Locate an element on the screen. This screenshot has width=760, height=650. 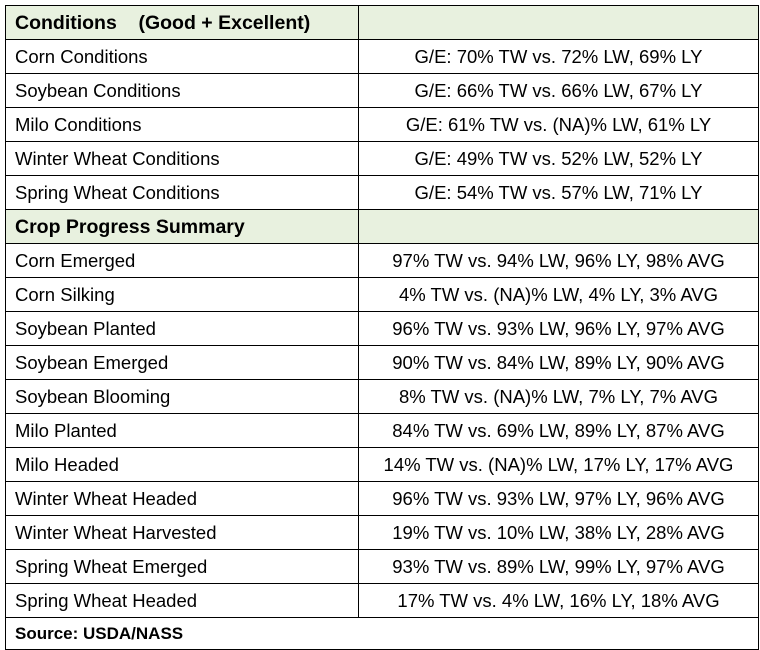
row-label: Winter Wheat Conditions is located at coordinates (182, 158).